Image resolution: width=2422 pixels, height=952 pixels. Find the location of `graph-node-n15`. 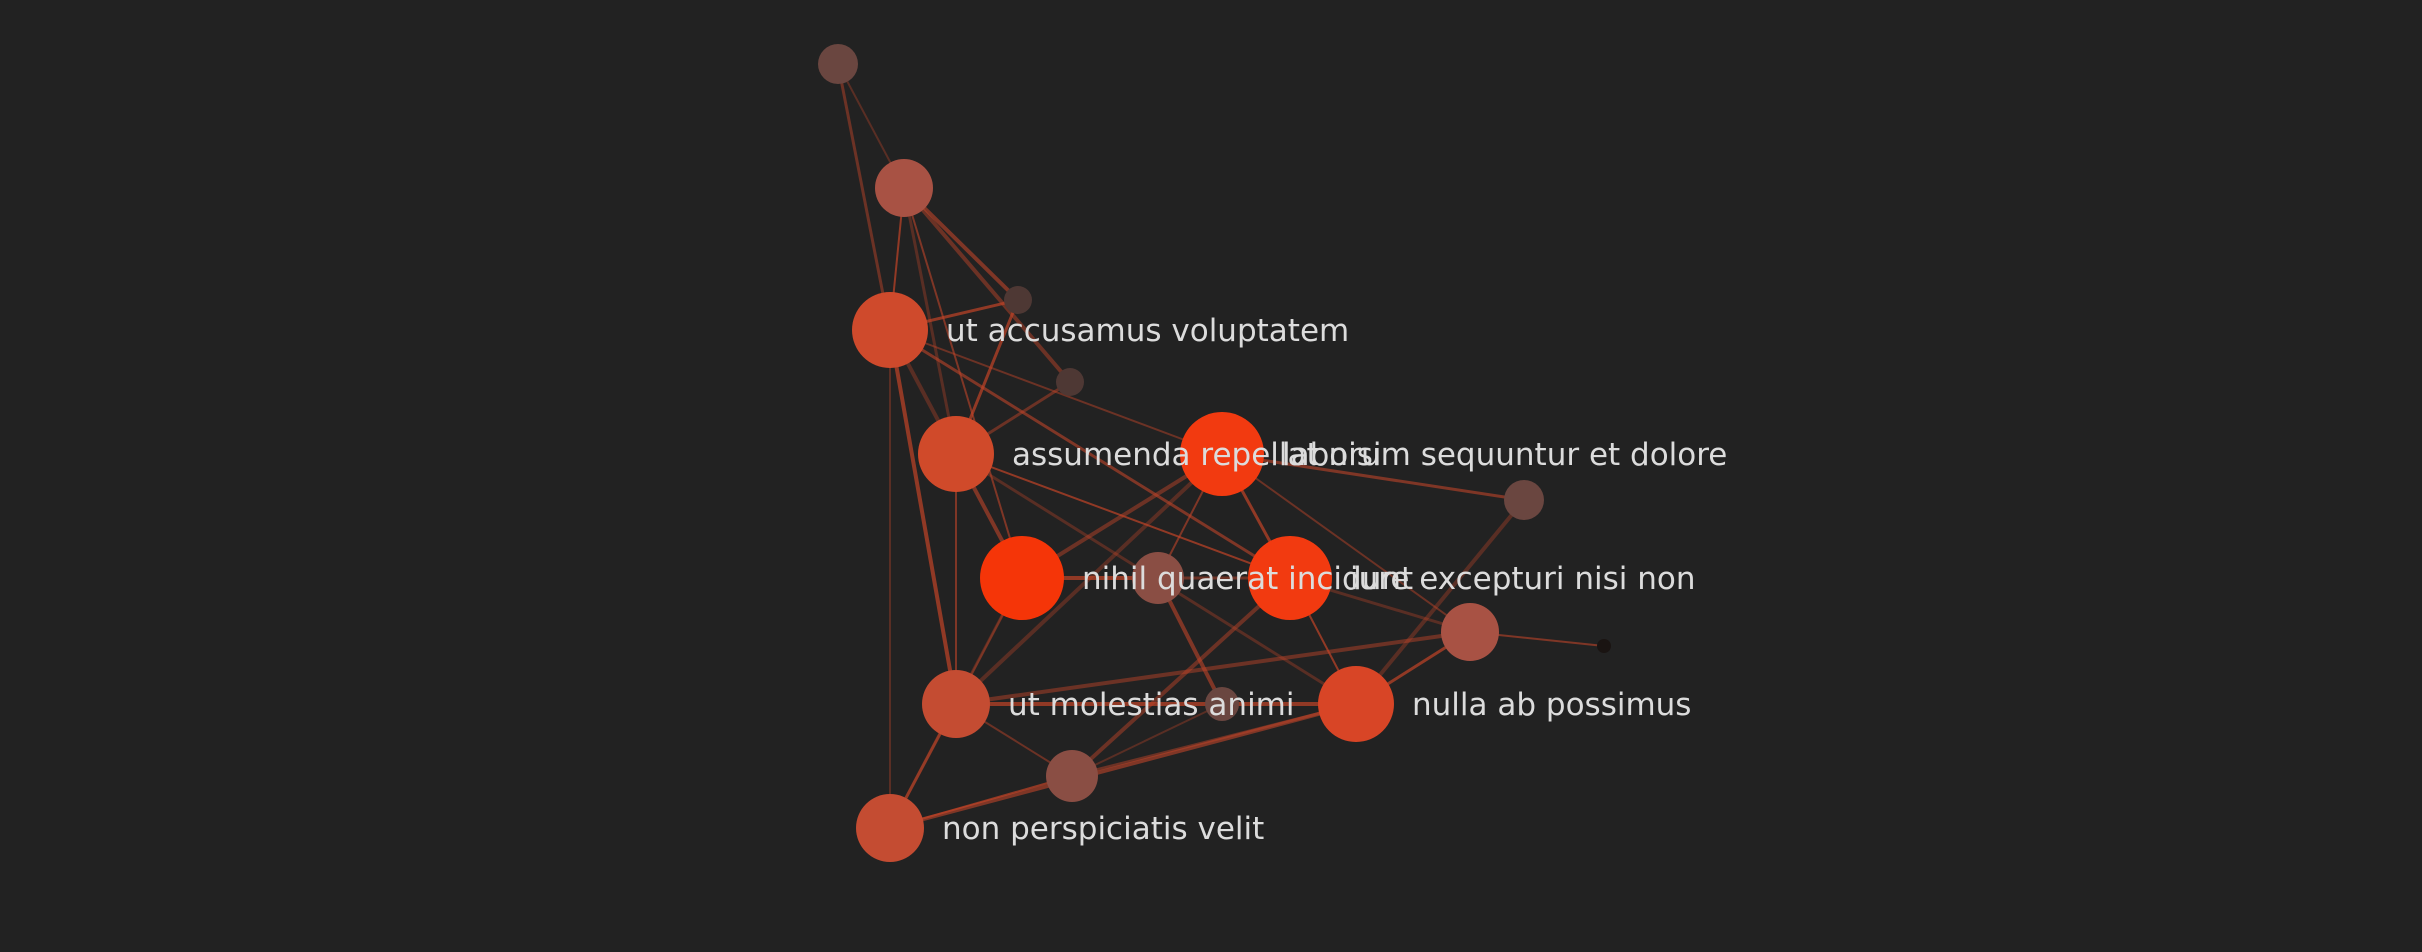

graph-node-n15 is located at coordinates (1222, 704).